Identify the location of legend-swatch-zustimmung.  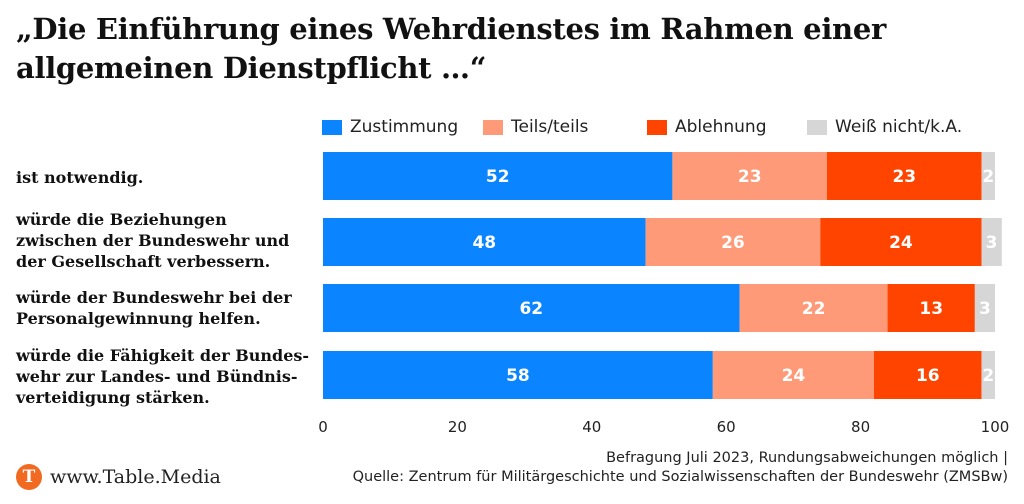
(332, 127).